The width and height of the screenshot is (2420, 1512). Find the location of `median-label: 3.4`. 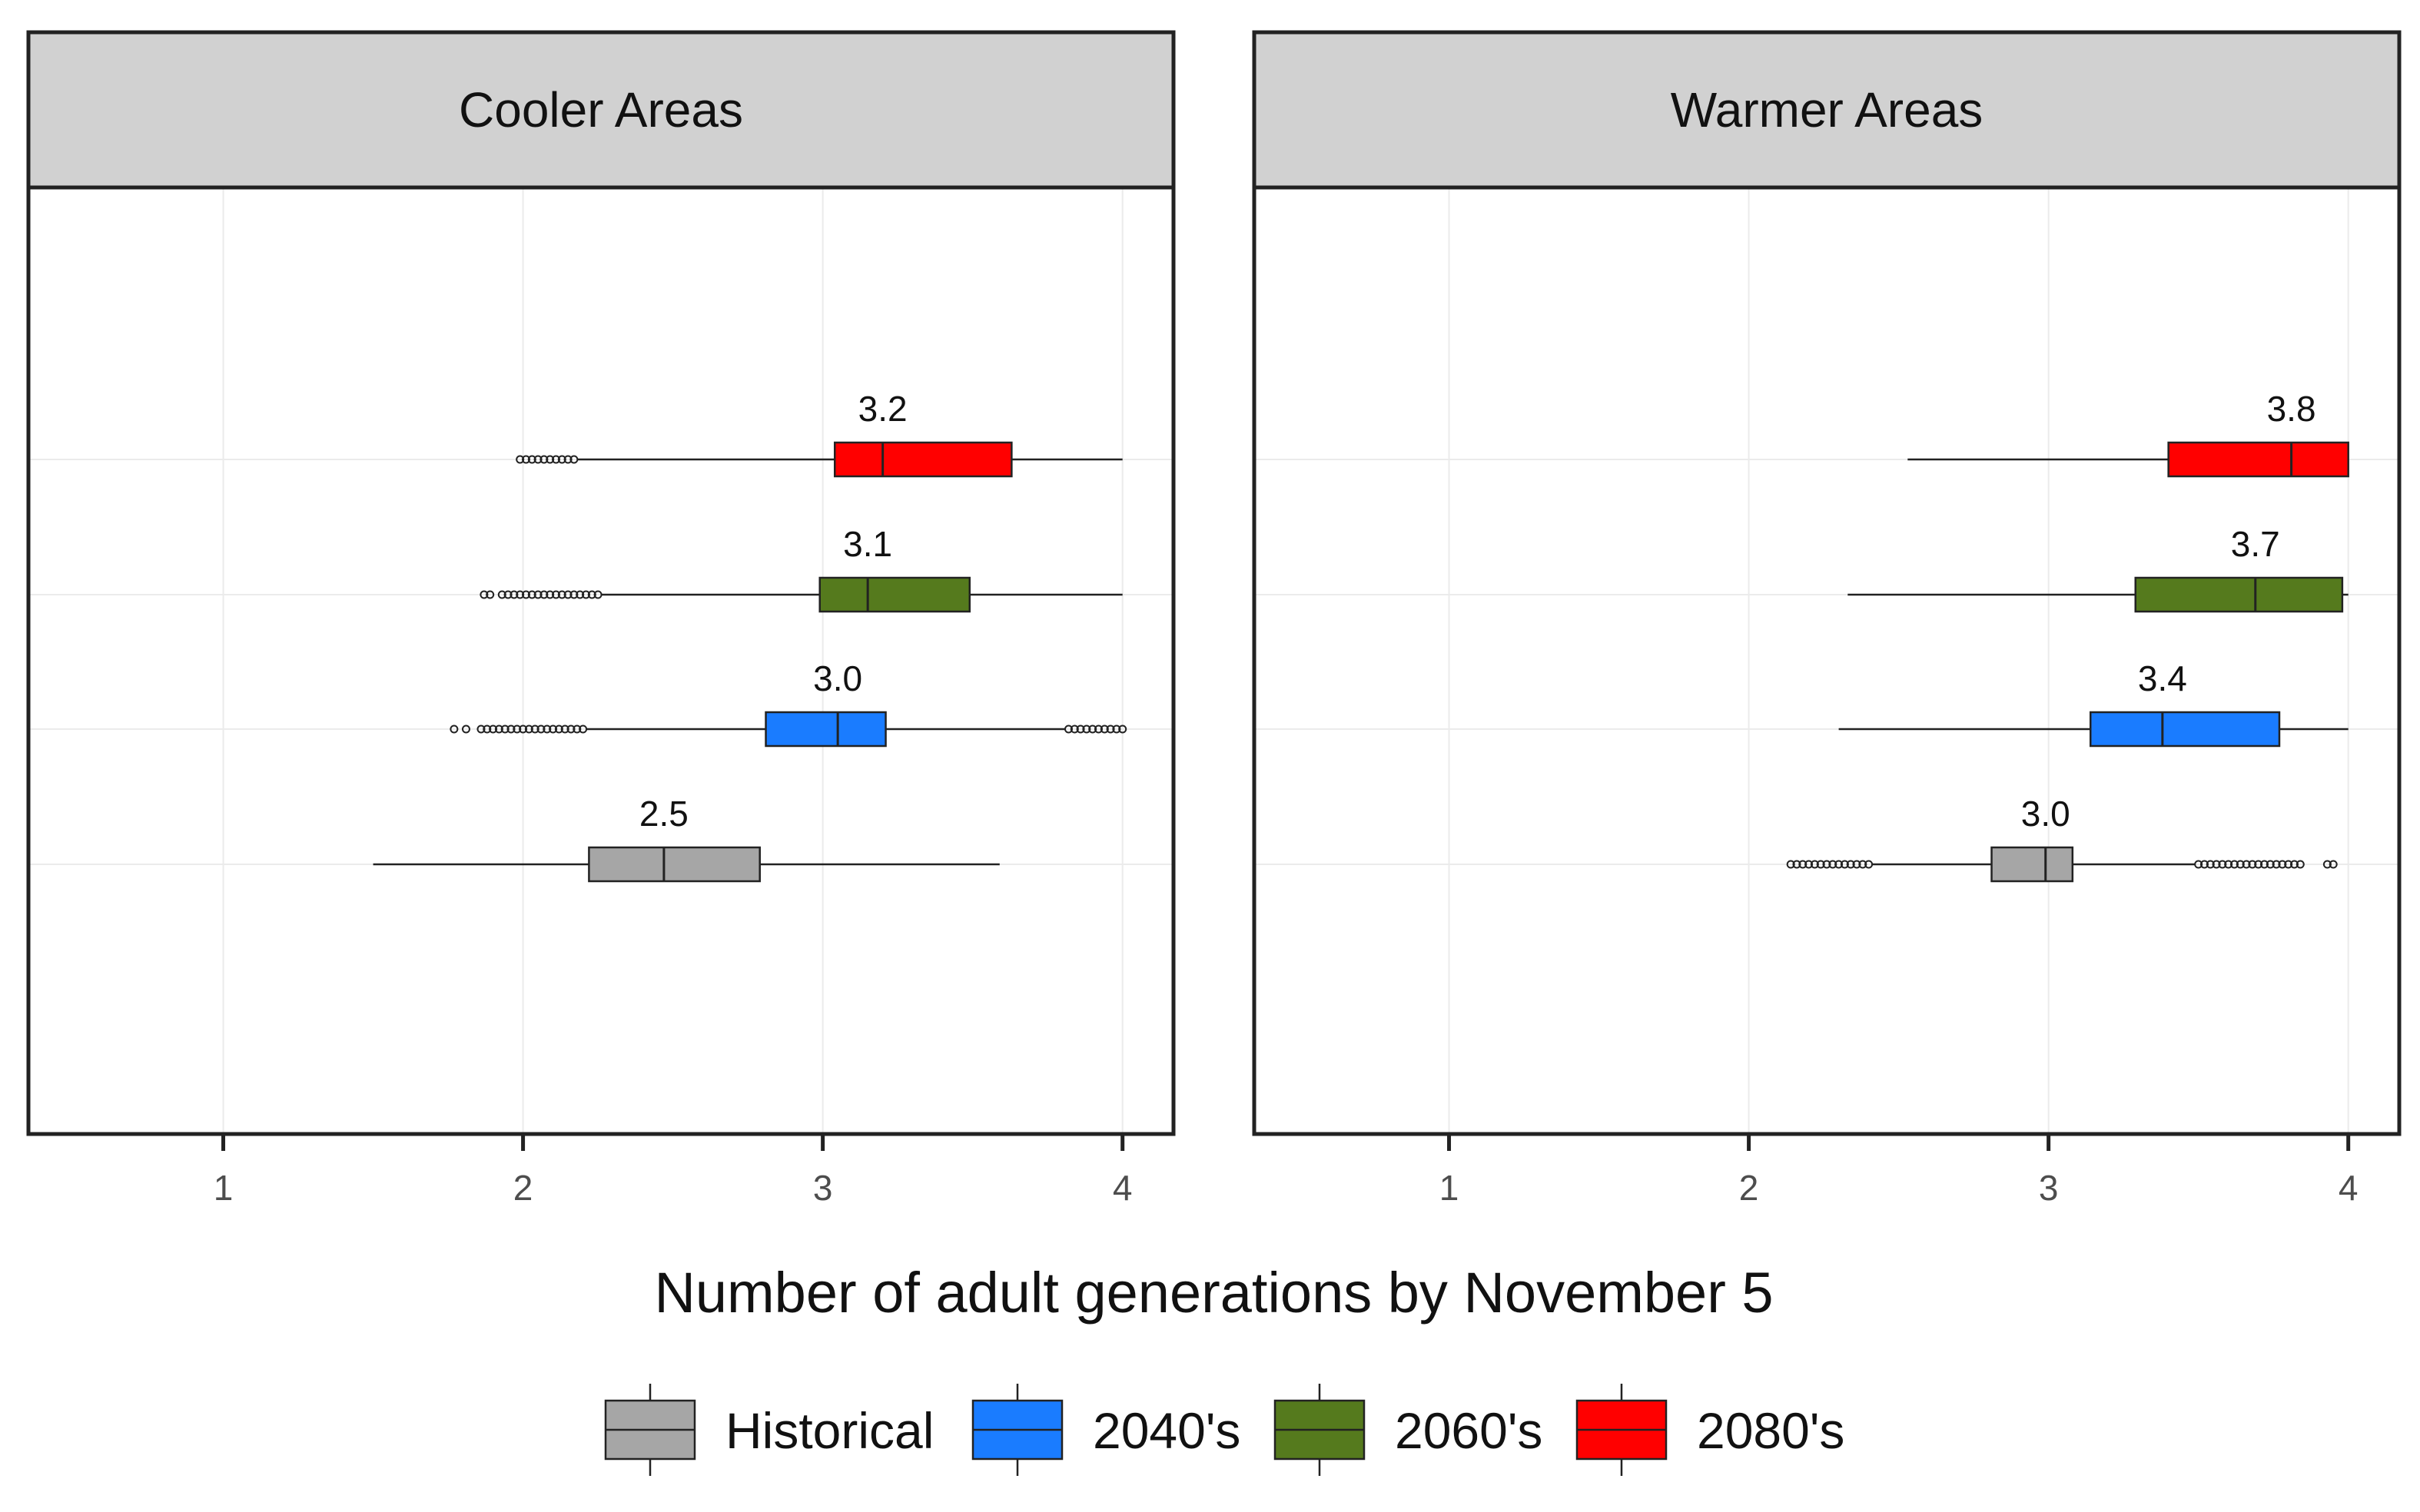

median-label: 3.4 is located at coordinates (2162, 678).